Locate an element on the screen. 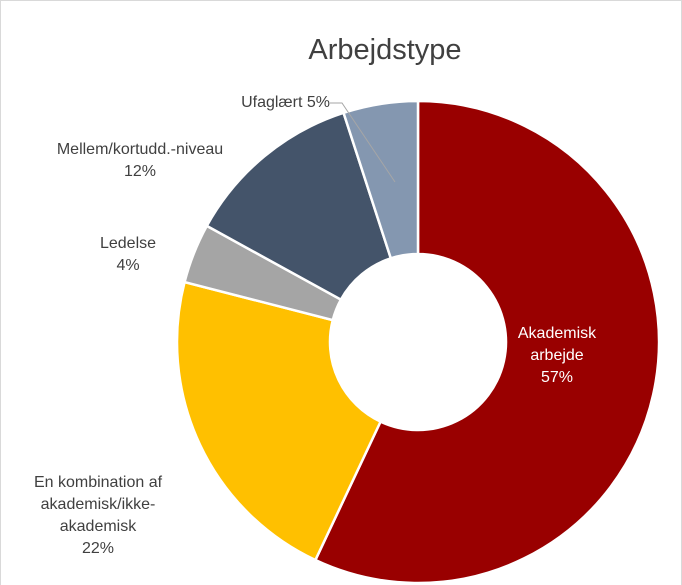 This screenshot has width=682, height=585. data-label: Akademisk arbejde 57% is located at coordinates (557, 356).